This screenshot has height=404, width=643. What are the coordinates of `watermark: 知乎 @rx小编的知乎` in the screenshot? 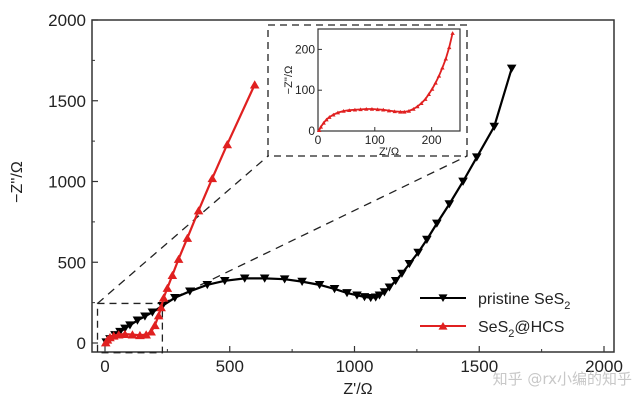 It's located at (562, 379).